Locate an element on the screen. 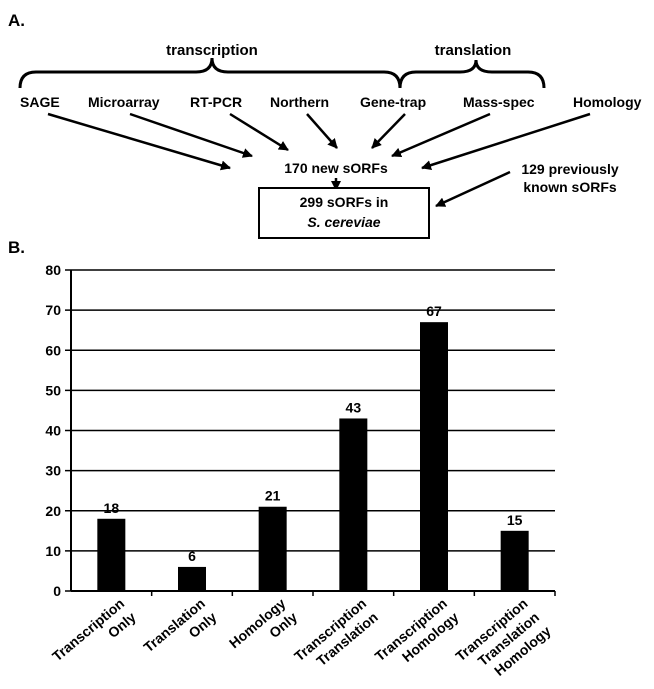 This screenshot has height=689, width=654. x-category-label: TranscriptionHomology is located at coordinates (417, 636).